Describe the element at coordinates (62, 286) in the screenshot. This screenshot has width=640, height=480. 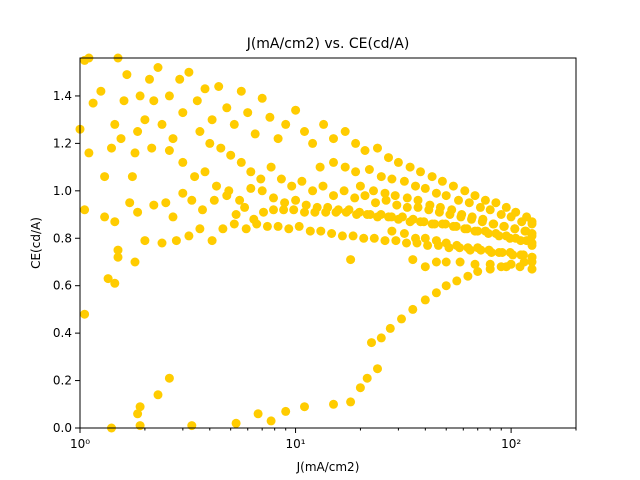
I see `y-tick-label: 0.6` at that location.